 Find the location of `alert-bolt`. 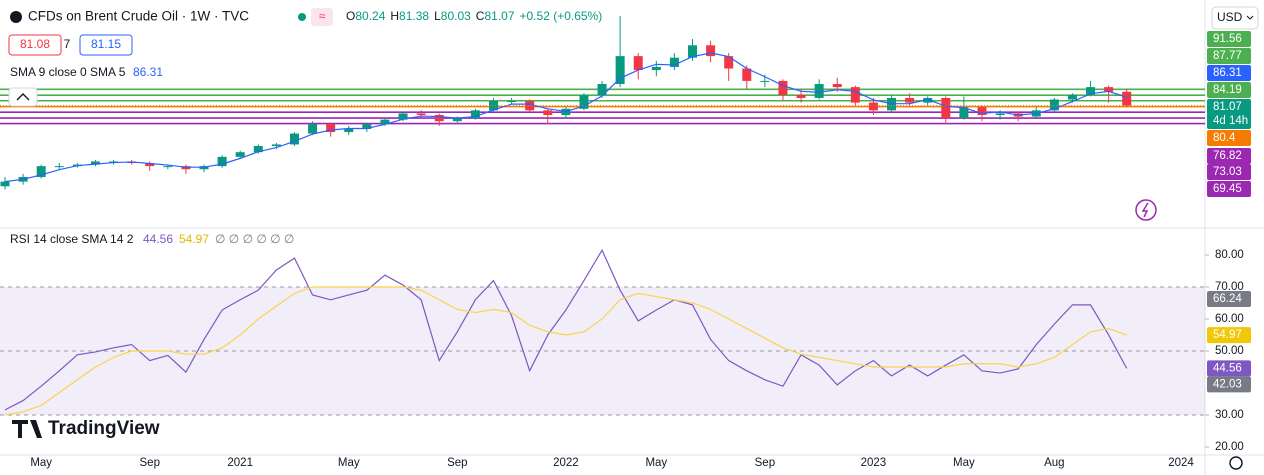

alert-bolt is located at coordinates (1145, 210).